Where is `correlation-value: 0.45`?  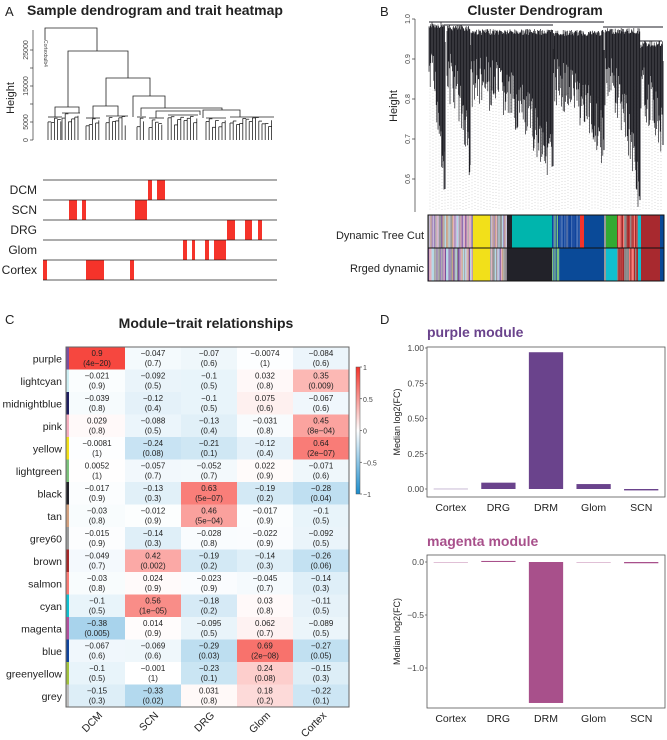 correlation-value: 0.45 is located at coordinates (321, 421).